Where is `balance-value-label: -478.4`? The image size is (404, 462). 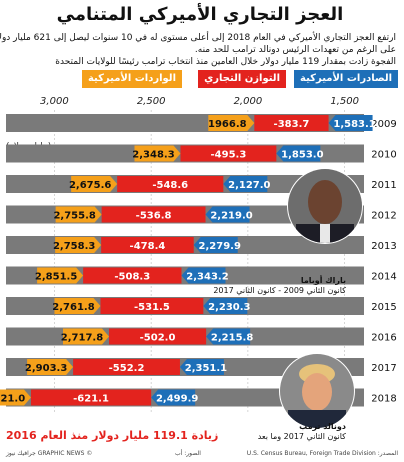 balance-value-label: -478.4 is located at coordinates (148, 246).